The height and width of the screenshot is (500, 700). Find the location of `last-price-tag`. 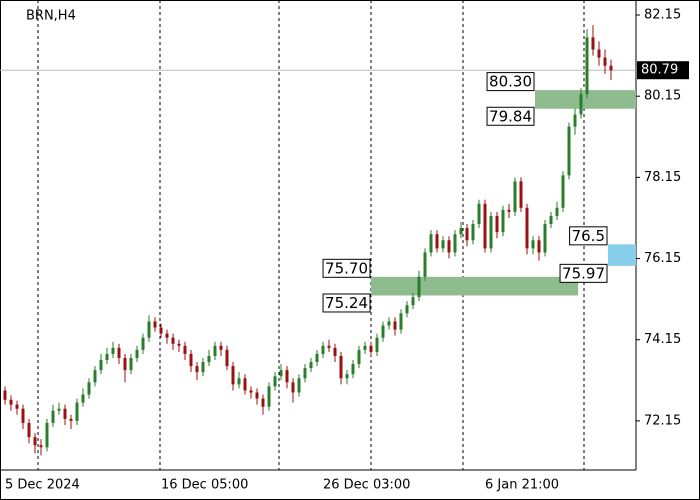

last-price-tag is located at coordinates (663, 70).